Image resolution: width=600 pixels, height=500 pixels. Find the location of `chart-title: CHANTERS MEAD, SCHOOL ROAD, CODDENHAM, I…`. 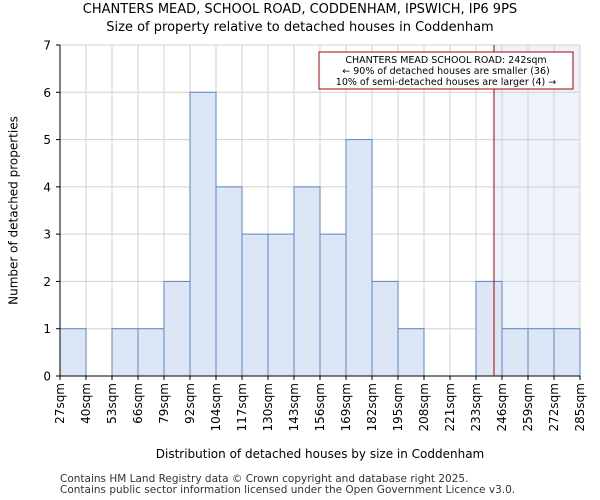

chart-title: CHANTERS MEAD, SCHOOL ROAD, CODDENHAM, I… is located at coordinates (300, 9).